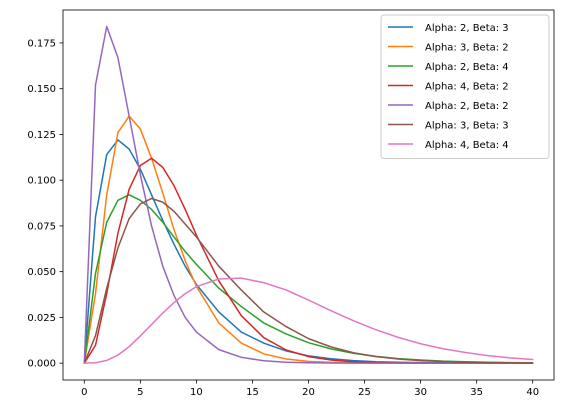  Describe the element at coordinates (41, 43) in the screenshot. I see `y-tick-label: 0.175` at that location.